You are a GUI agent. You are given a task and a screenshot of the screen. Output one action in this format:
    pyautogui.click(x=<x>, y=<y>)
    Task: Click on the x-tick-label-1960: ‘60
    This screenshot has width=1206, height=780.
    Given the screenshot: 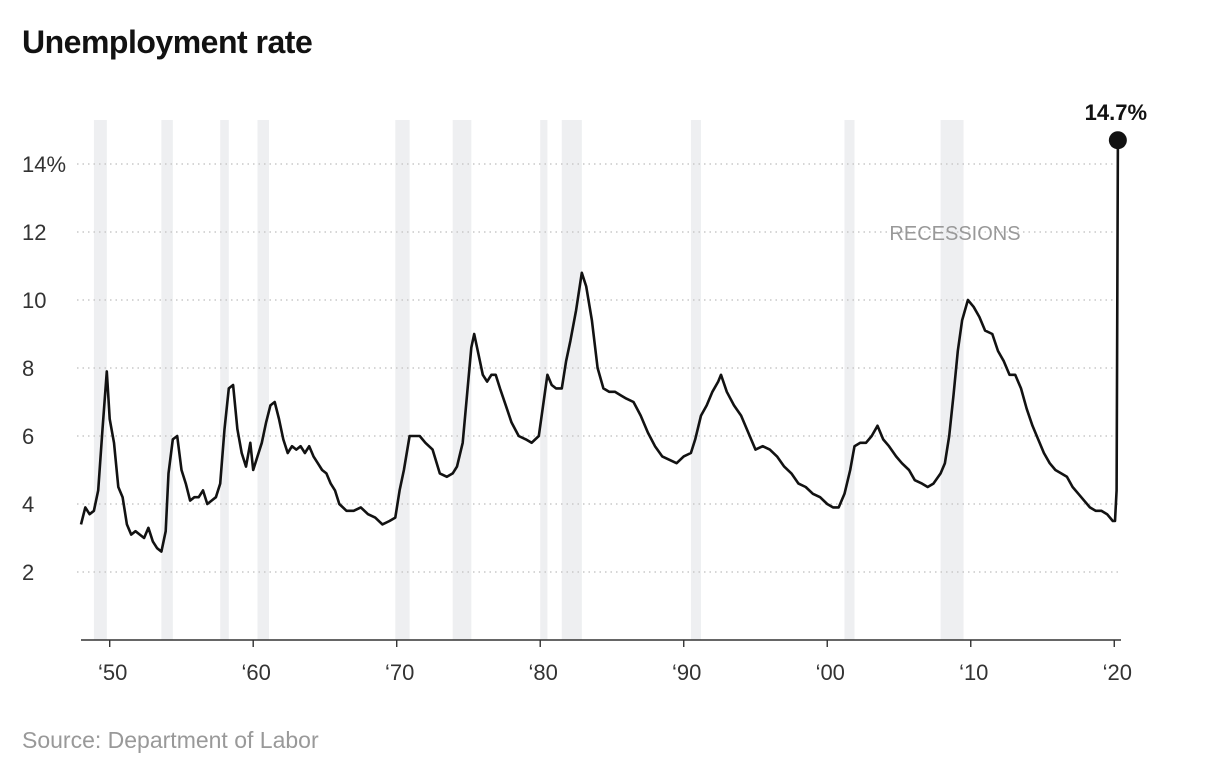 What is the action you would take?
    pyautogui.click(x=256, y=672)
    